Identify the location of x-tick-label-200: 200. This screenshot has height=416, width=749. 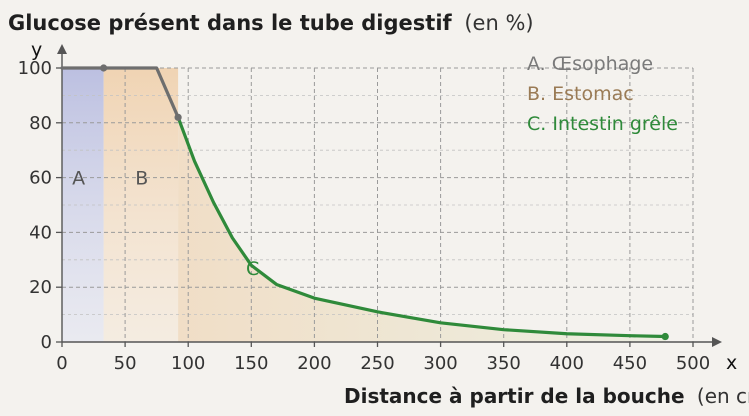
(314, 363).